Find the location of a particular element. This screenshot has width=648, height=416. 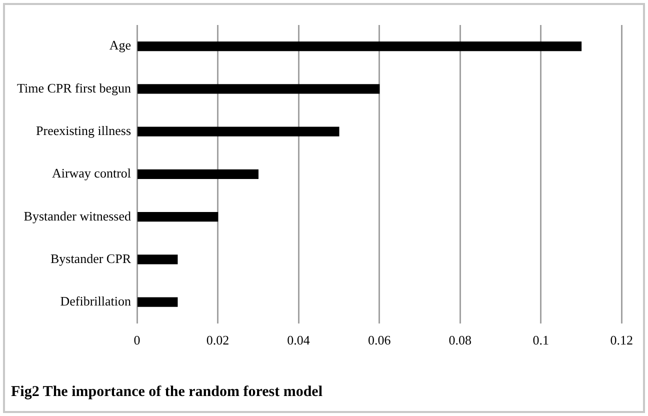

y-tick-label: Time CPR first begun is located at coordinates (74, 88).